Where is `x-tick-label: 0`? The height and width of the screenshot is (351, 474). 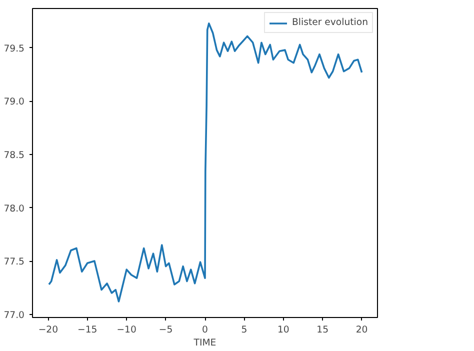
x-tick-label: 0 is located at coordinates (205, 330).